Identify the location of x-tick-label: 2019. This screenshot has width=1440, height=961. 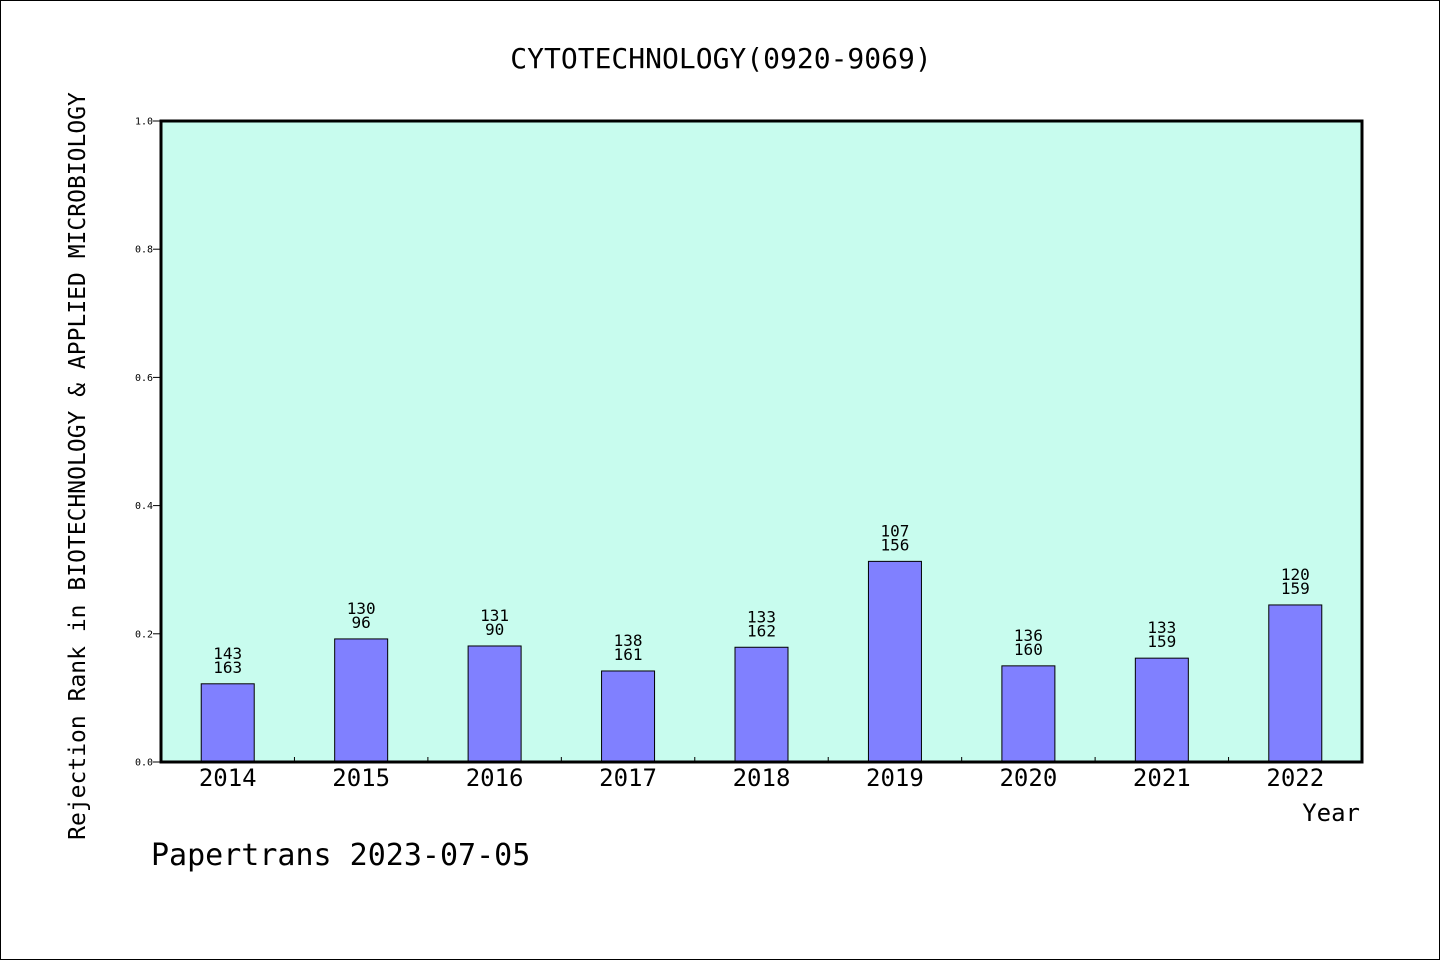
(895, 778).